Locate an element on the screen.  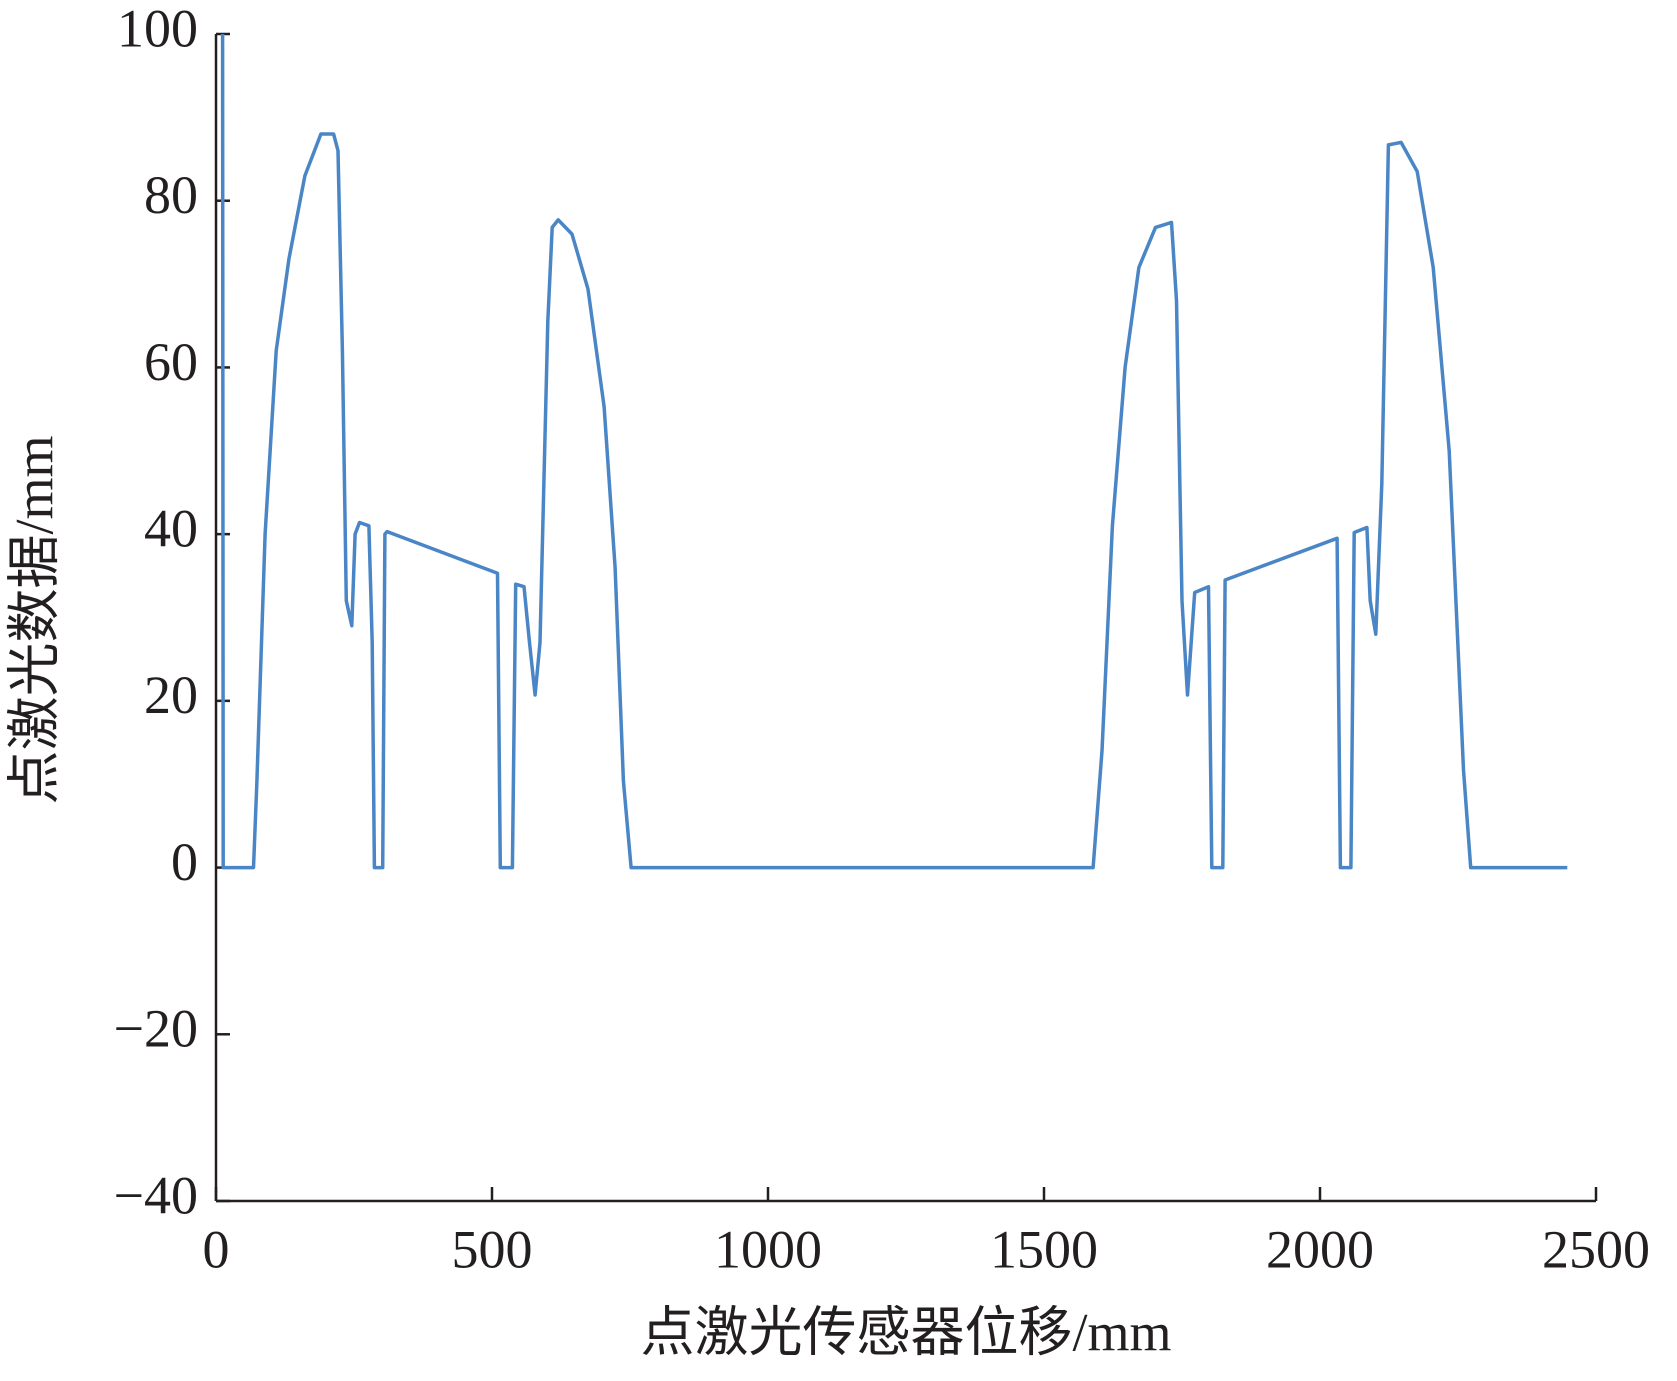
y-tick-label: 100 is located at coordinates (157, 29).